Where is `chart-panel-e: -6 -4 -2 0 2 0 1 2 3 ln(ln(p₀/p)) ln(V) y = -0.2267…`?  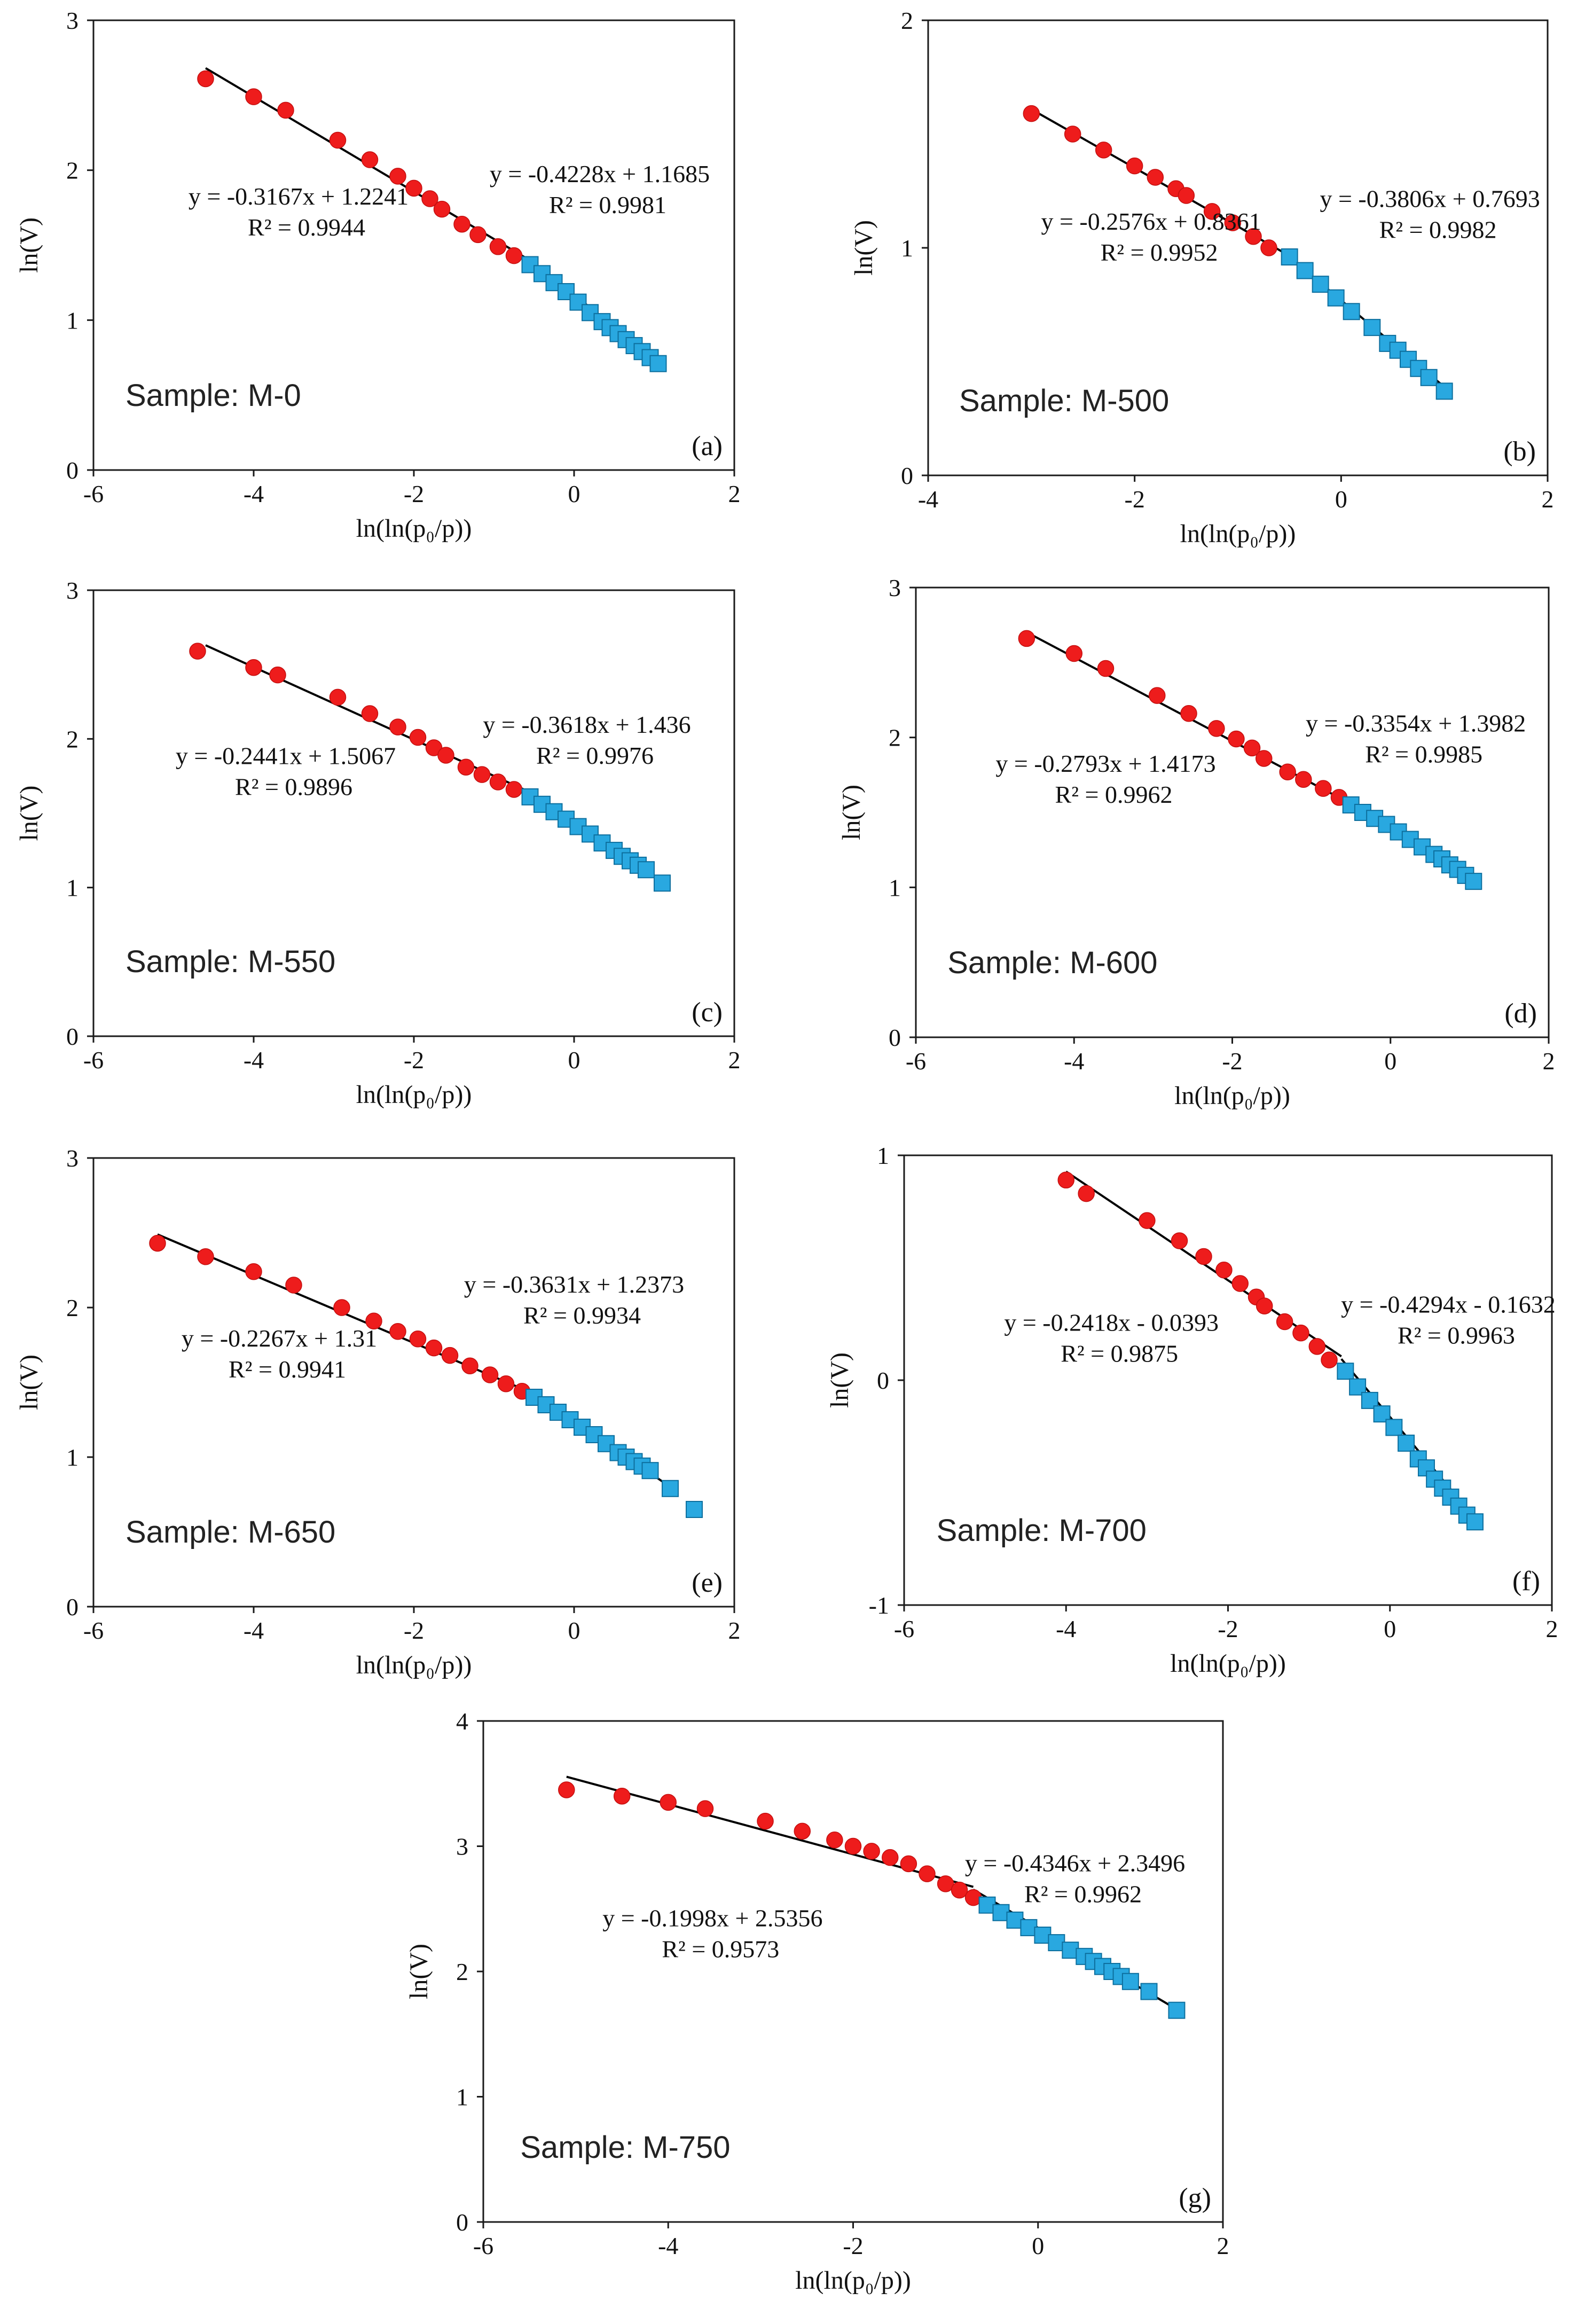 chart-panel-e: -6 -4 -2 0 2 0 1 2 3 ln(ln(p₀/p)) ln(V) y = -0.2267… is located at coordinates (378, 1412).